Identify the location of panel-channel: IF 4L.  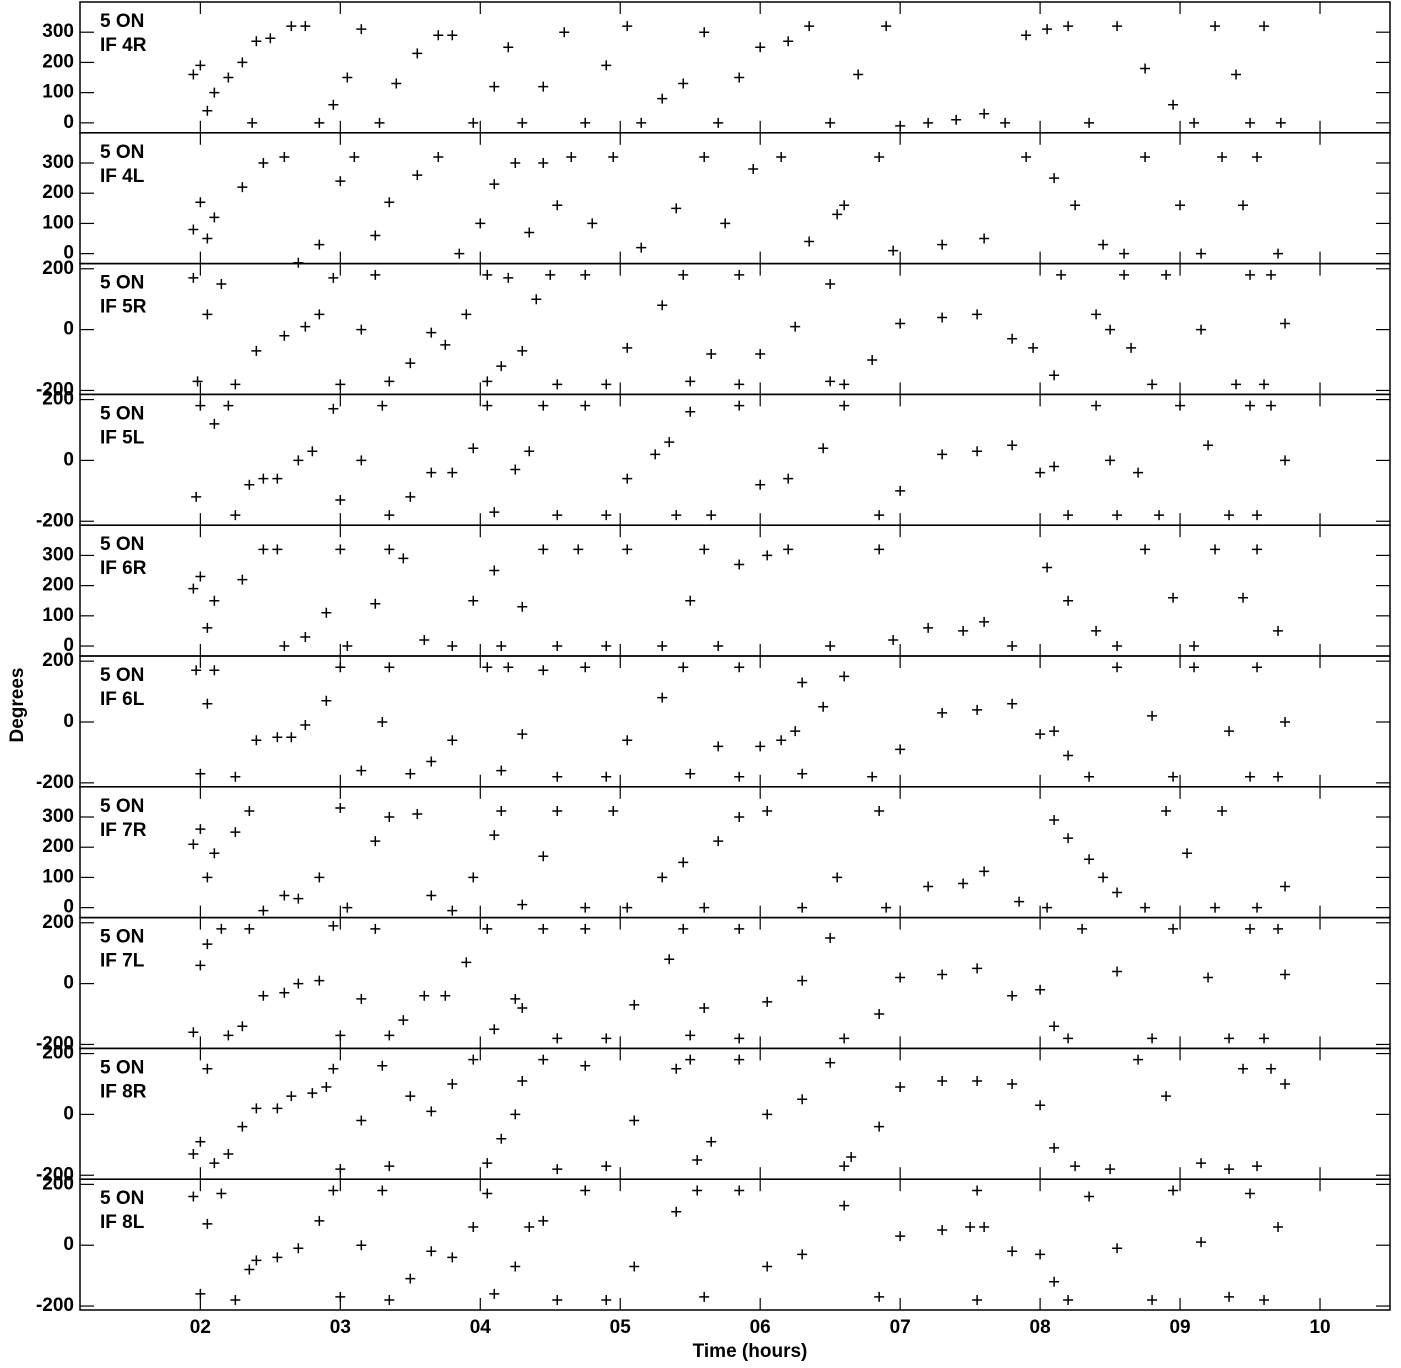
(122, 176).